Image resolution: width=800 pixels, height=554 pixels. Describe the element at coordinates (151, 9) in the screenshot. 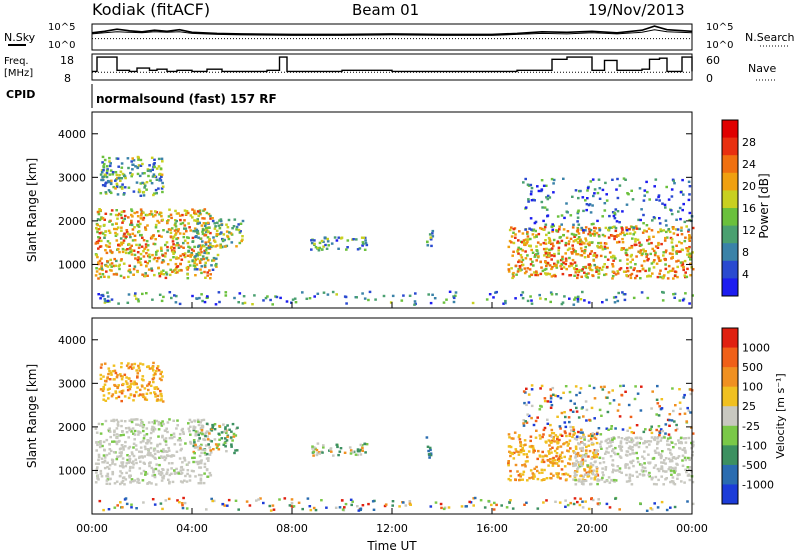

I see `station-title: Kodiak (fitACF)` at that location.